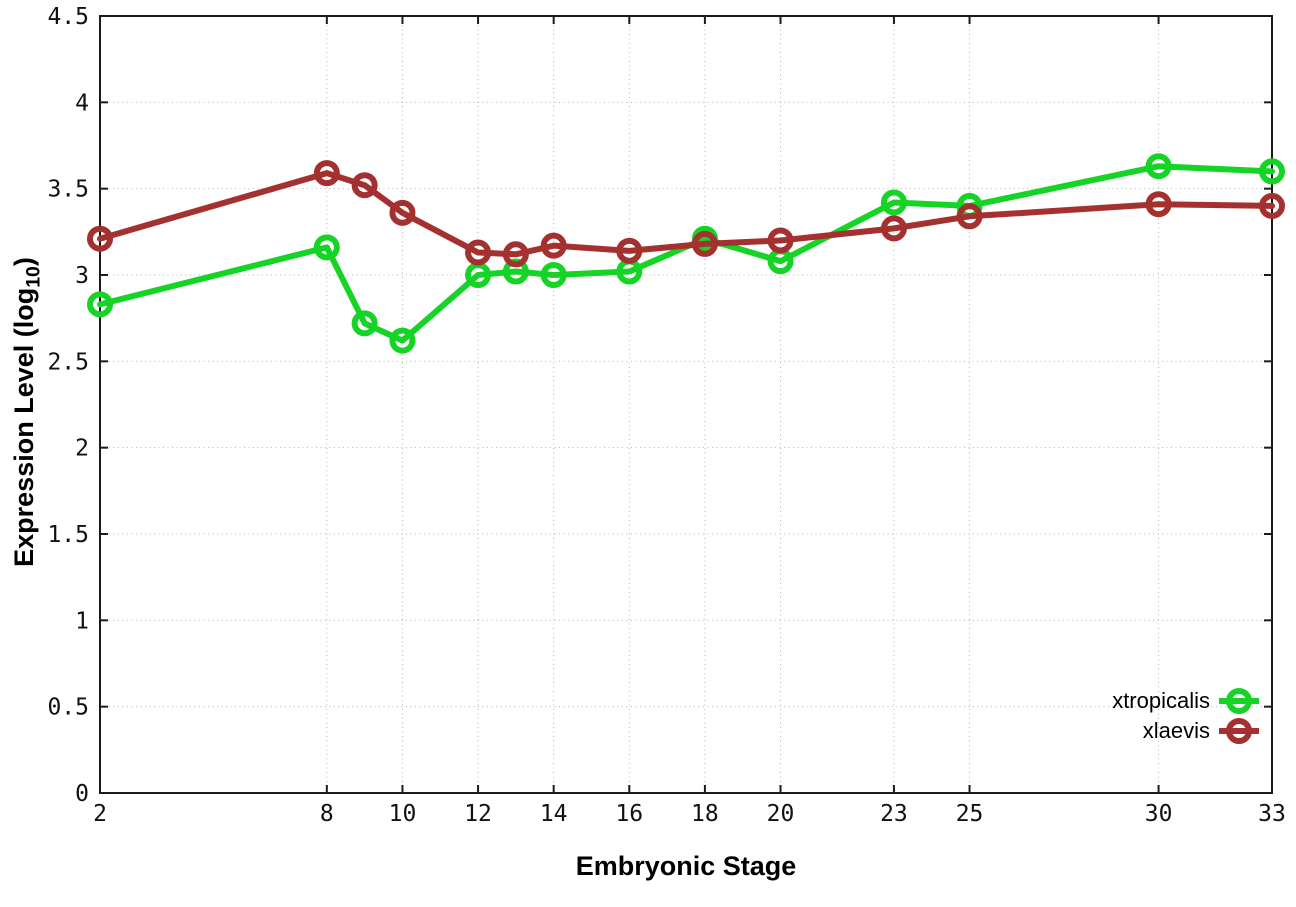 This screenshot has width=1296, height=907. I want to click on legend: xtropicalis xlaevis, so click(1186, 716).